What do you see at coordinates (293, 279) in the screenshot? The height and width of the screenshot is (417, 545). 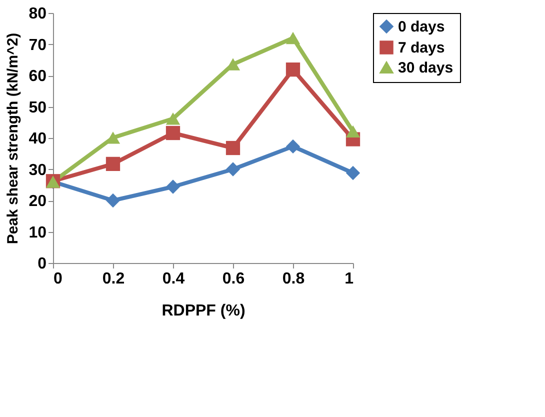 I see `x-tick-label: 0.8` at bounding box center [293, 279].